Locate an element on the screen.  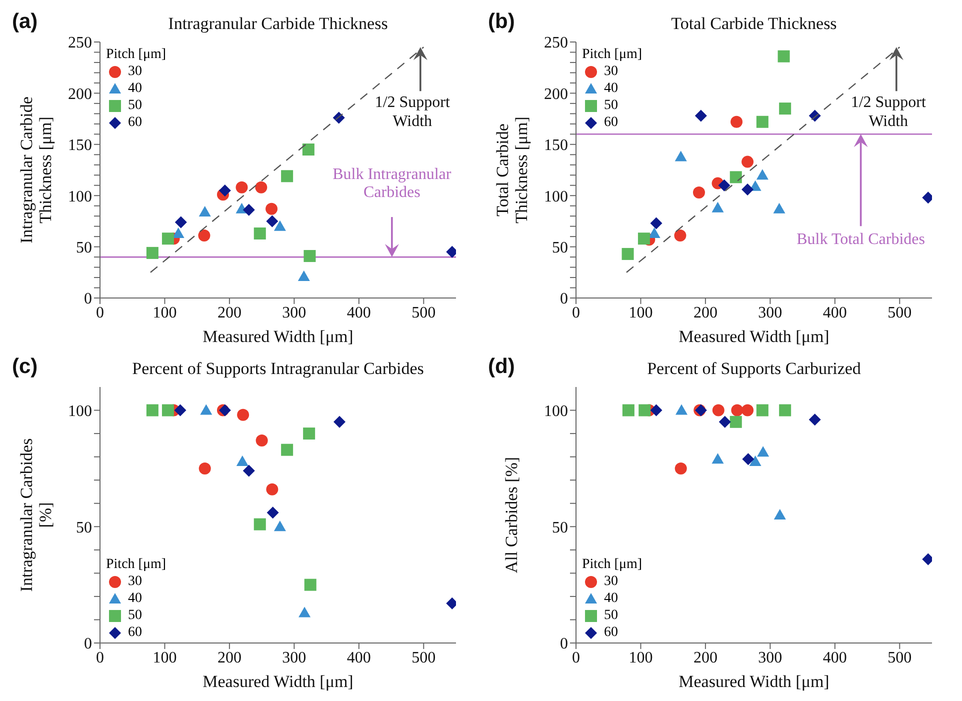
legend-label: 60 is located at coordinates (135, 122).